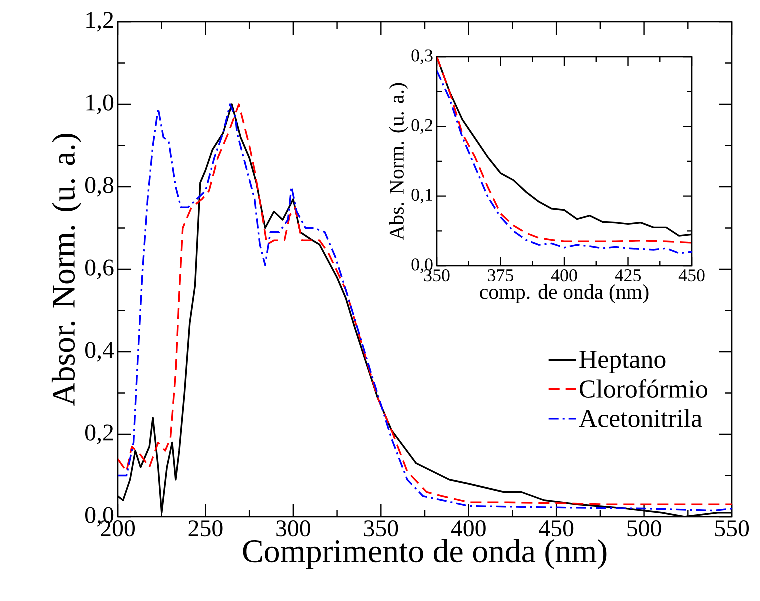 The width and height of the screenshot is (760, 601). I want to click on legend-label: Heptano, so click(623, 362).